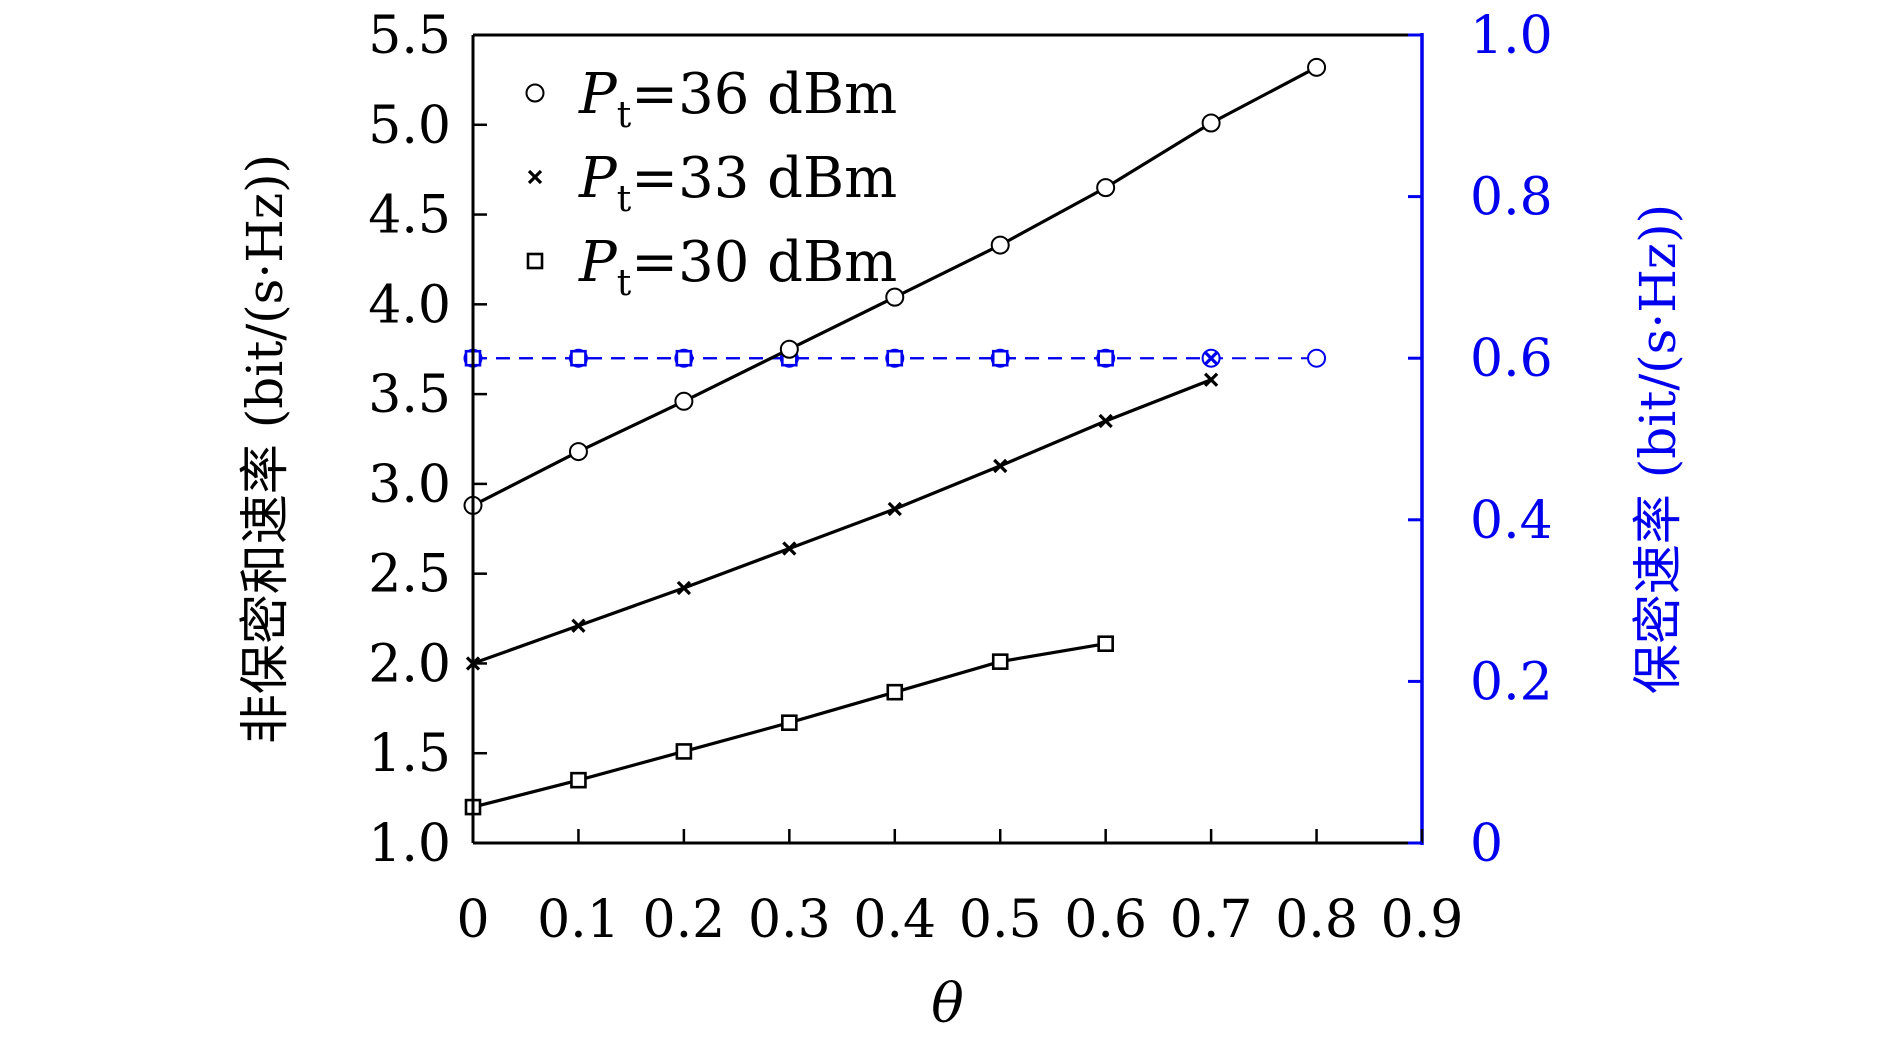 The height and width of the screenshot is (1050, 1890). What do you see at coordinates (409, 664) in the screenshot?
I see `y-tick-label-left: 2.0` at bounding box center [409, 664].